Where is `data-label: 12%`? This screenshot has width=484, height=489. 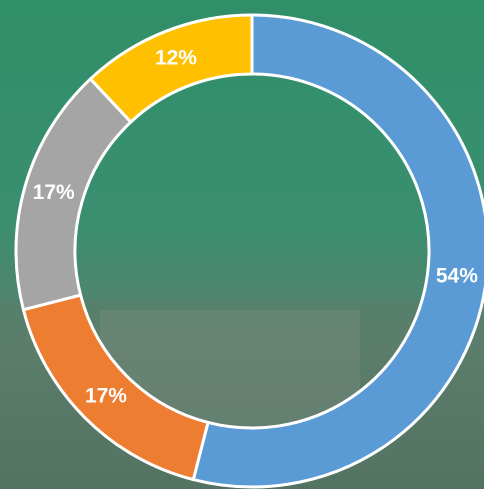 data-label: 12% is located at coordinates (176, 58).